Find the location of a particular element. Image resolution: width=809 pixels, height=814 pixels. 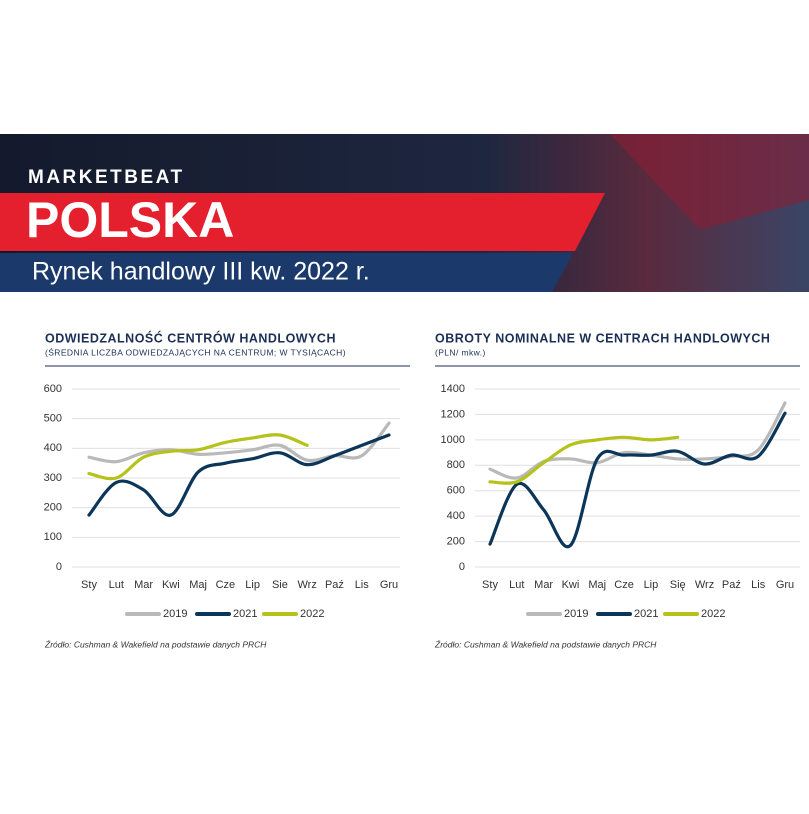

y-tick-label: 500 is located at coordinates (53, 419).